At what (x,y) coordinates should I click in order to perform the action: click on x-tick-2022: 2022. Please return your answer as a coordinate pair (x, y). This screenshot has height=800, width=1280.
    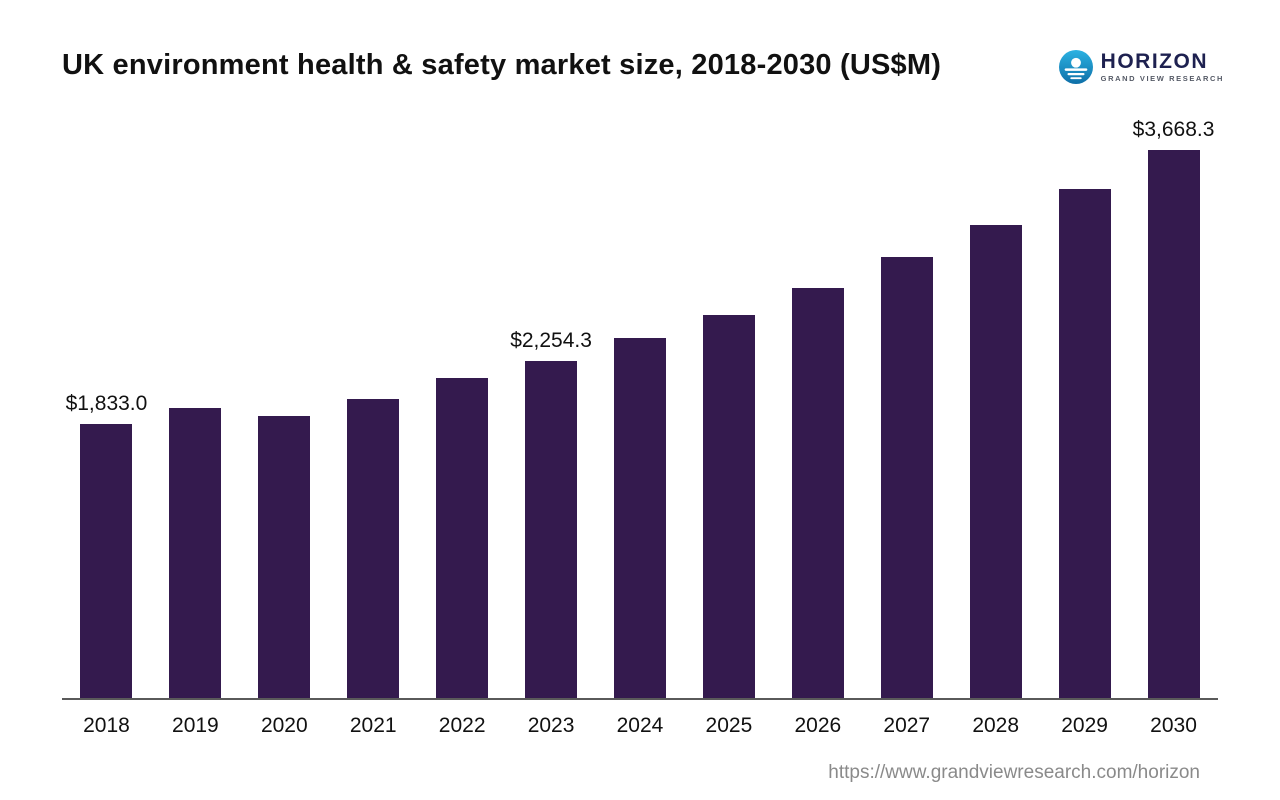
    Looking at the image, I should click on (462, 725).